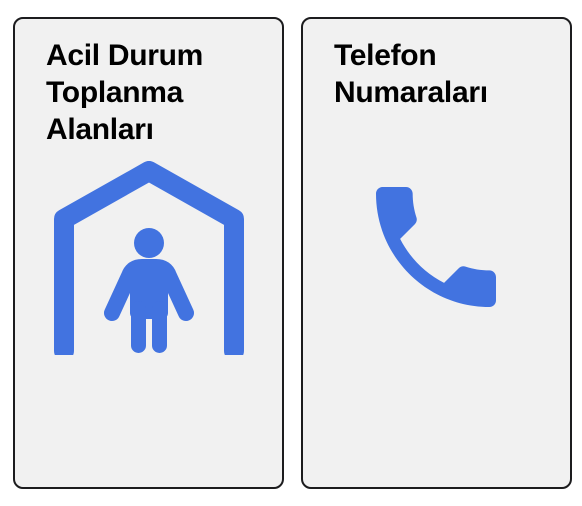  What do you see at coordinates (449, 74) in the screenshot?
I see `phone-numbers-title: Telefon Numaraları` at bounding box center [449, 74].